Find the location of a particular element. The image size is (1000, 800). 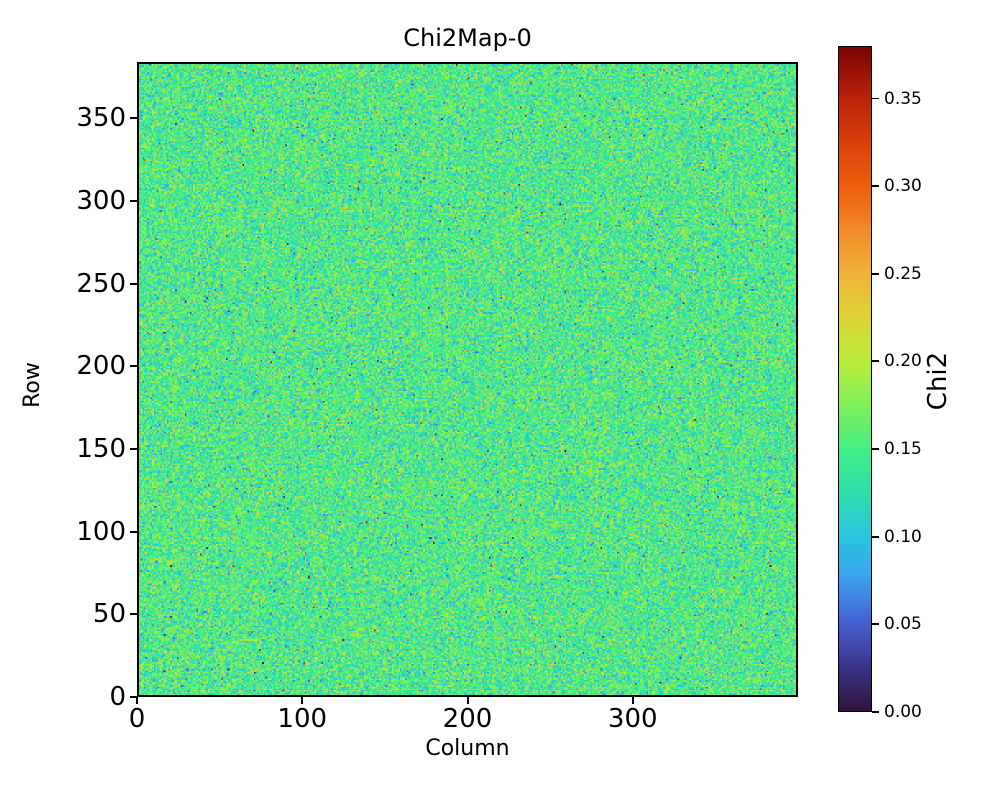

colorbar is located at coordinates (855, 379).